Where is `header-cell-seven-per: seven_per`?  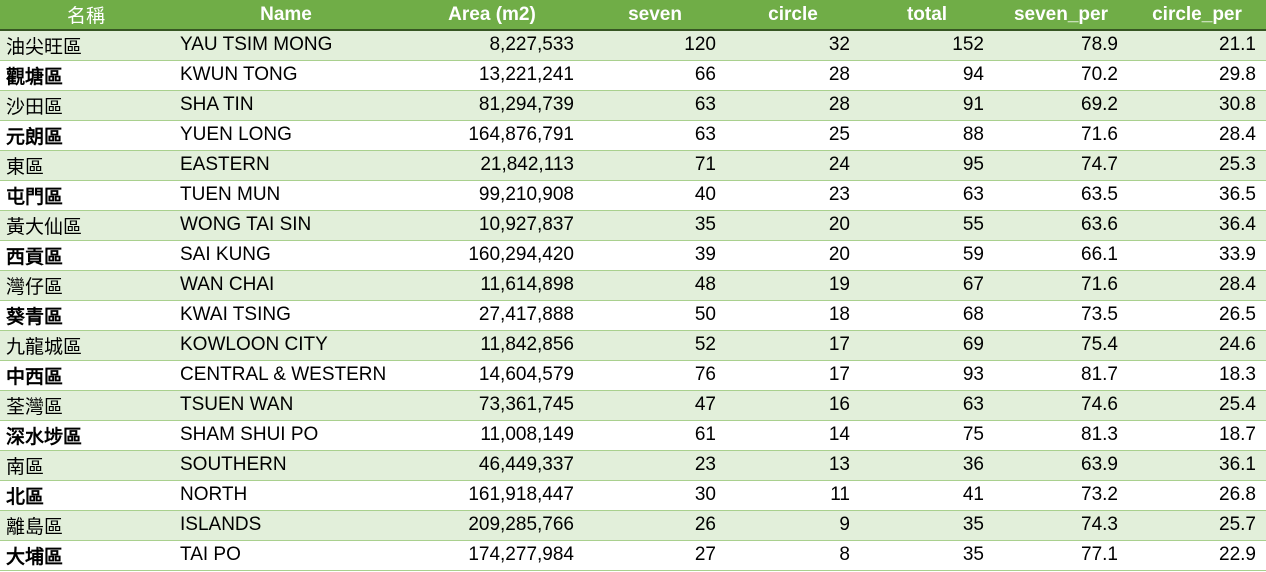
header-cell-seven-per: seven_per is located at coordinates (1061, 15).